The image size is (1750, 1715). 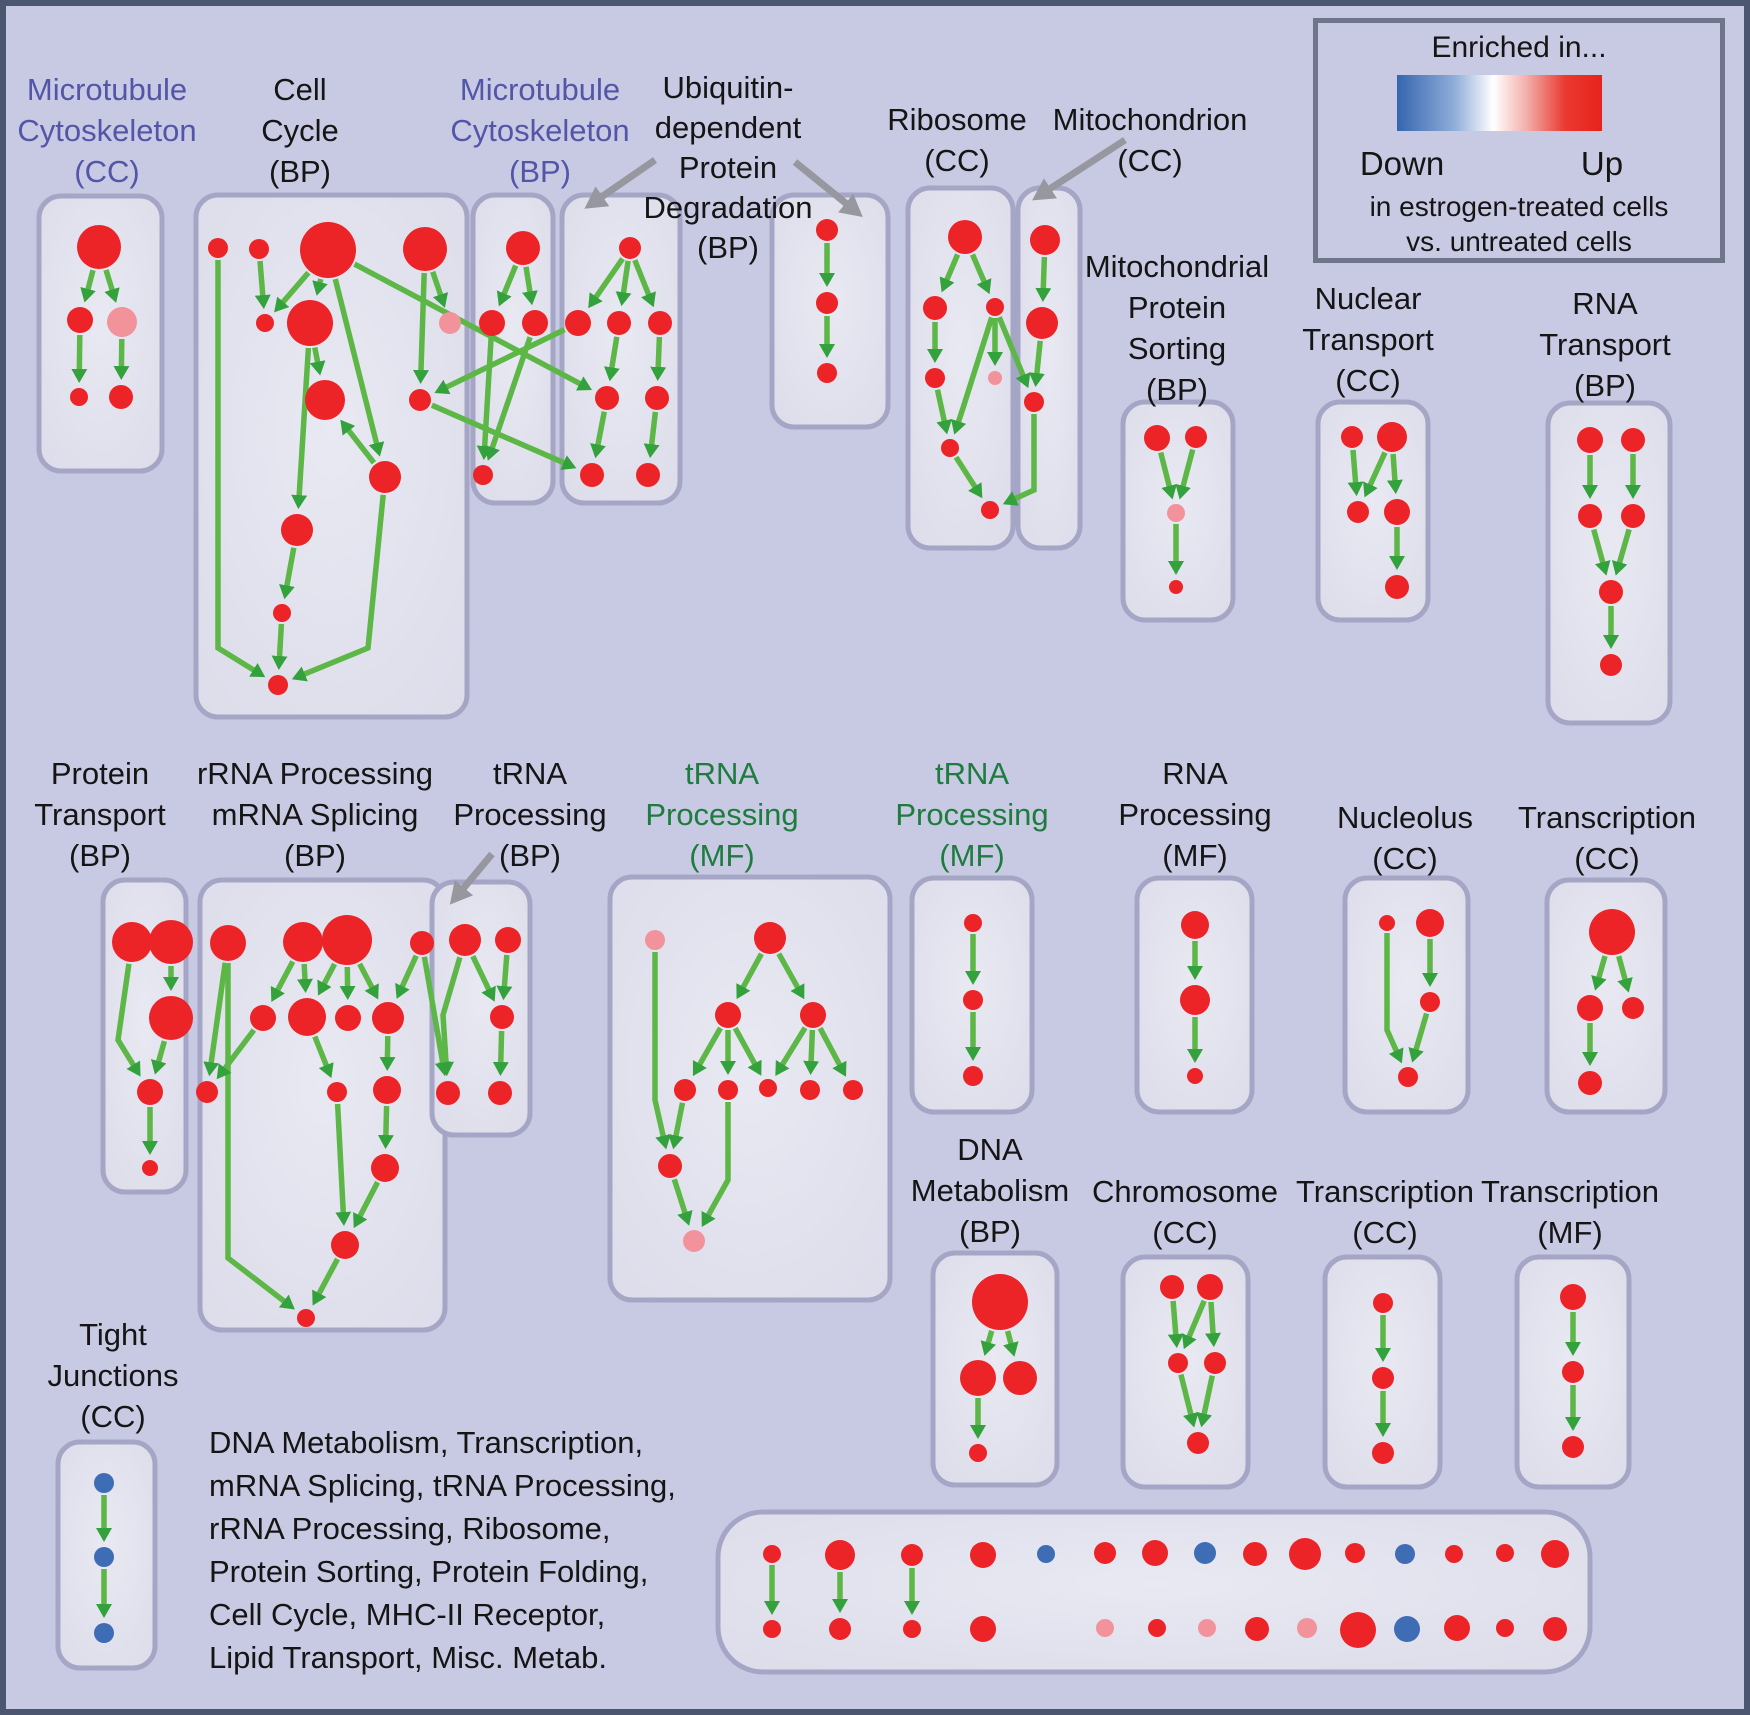 I want to click on edge-cc.b-to-cc.e, so click(x=262, y=285).